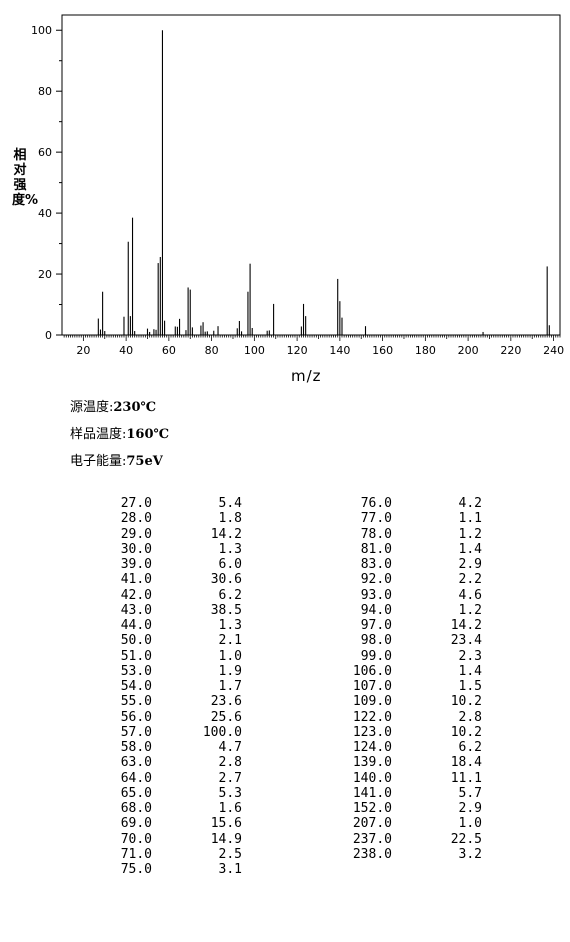 The height and width of the screenshot is (942, 570). Describe the element at coordinates (254, 350) in the screenshot. I see `x-tick-label: 100` at that location.